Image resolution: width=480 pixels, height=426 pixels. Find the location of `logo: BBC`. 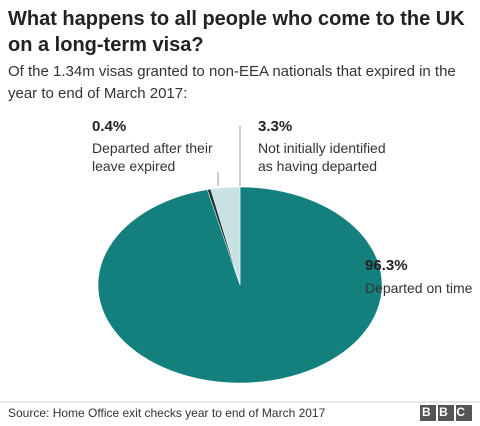

logo: BBC is located at coordinates (448, 412).